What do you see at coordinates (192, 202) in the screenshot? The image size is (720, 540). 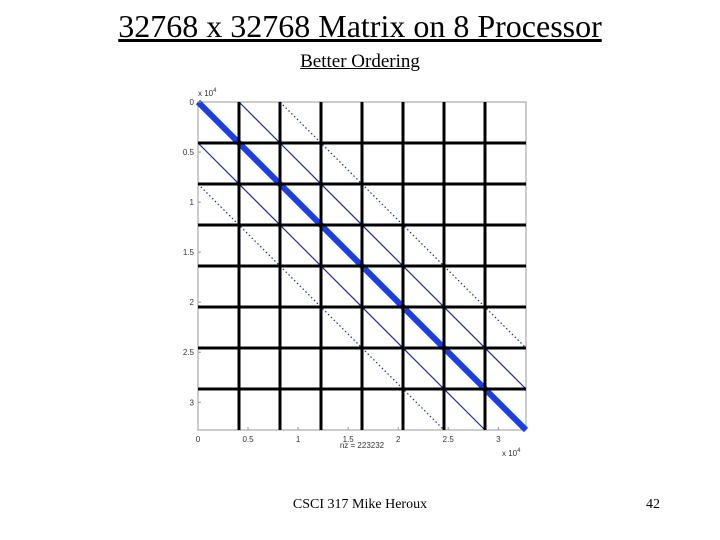 I see `y-tick-label-2: 1` at bounding box center [192, 202].